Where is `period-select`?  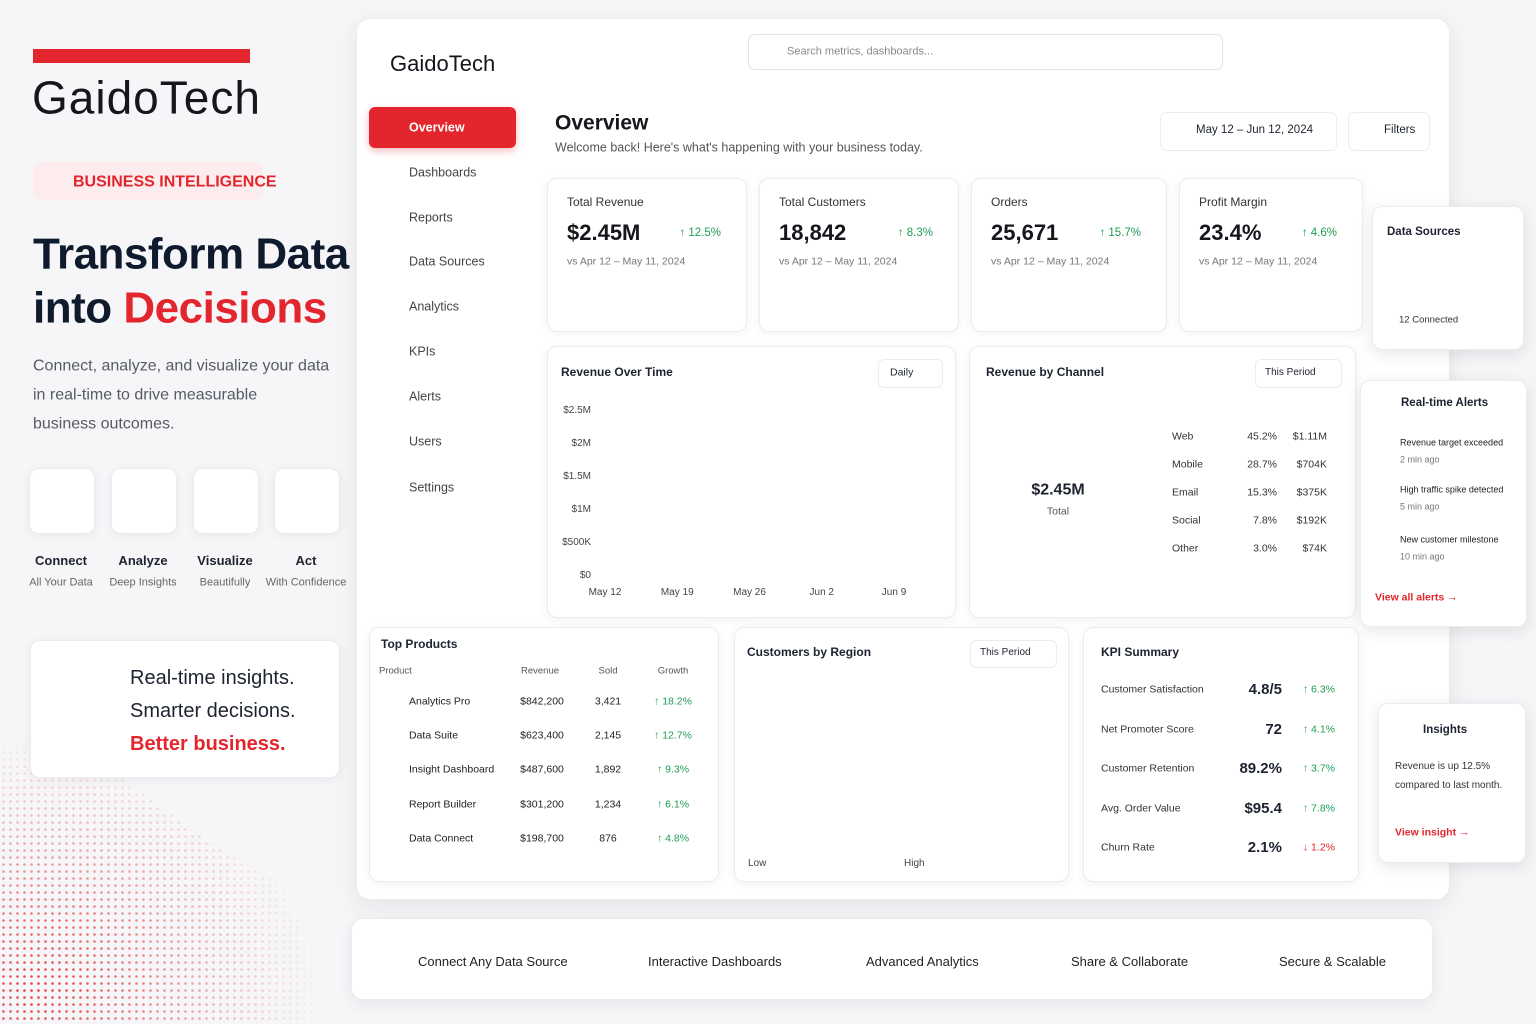
period-select is located at coordinates (910, 373).